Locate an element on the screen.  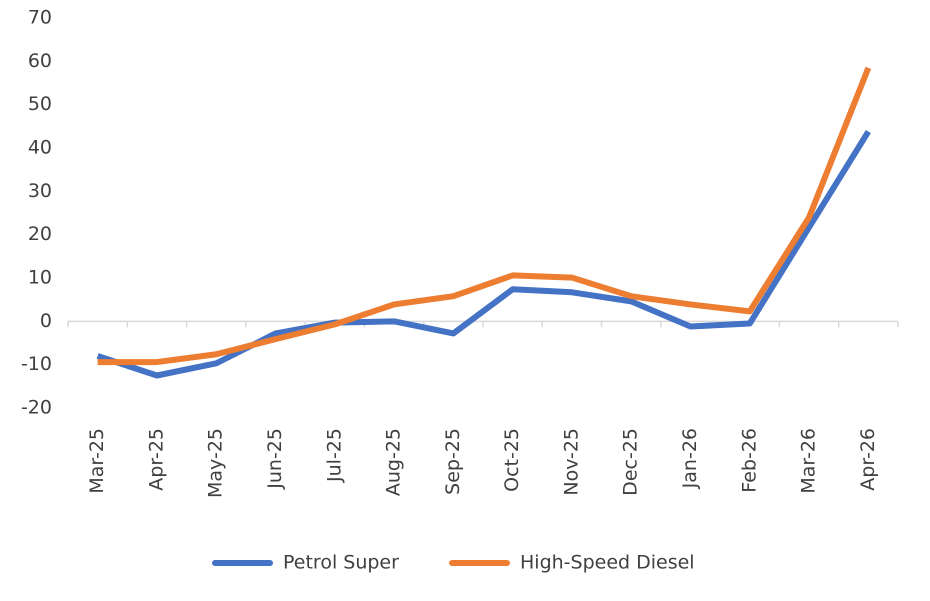
legend-label: High-Speed Diesel is located at coordinates (607, 563).